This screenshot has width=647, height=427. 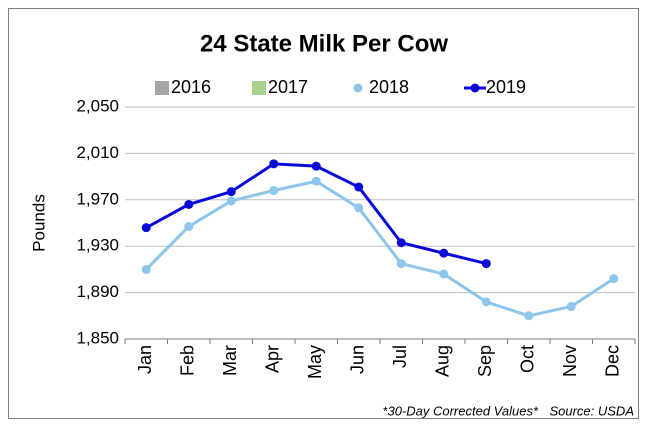 What do you see at coordinates (358, 359) in the screenshot?
I see `x-tick-label: Jun` at bounding box center [358, 359].